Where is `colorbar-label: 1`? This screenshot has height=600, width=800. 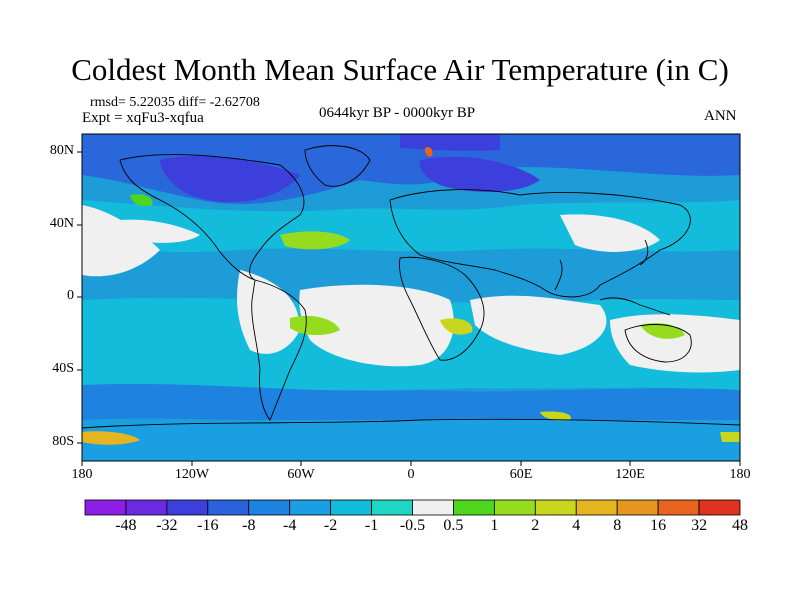 colorbar-label: 1 is located at coordinates (494, 525).